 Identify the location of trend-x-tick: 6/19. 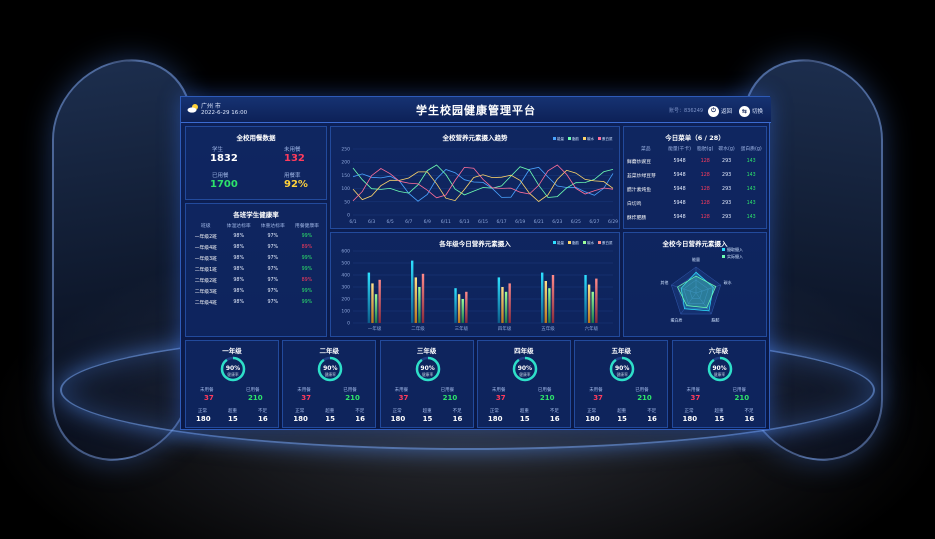
(520, 222).